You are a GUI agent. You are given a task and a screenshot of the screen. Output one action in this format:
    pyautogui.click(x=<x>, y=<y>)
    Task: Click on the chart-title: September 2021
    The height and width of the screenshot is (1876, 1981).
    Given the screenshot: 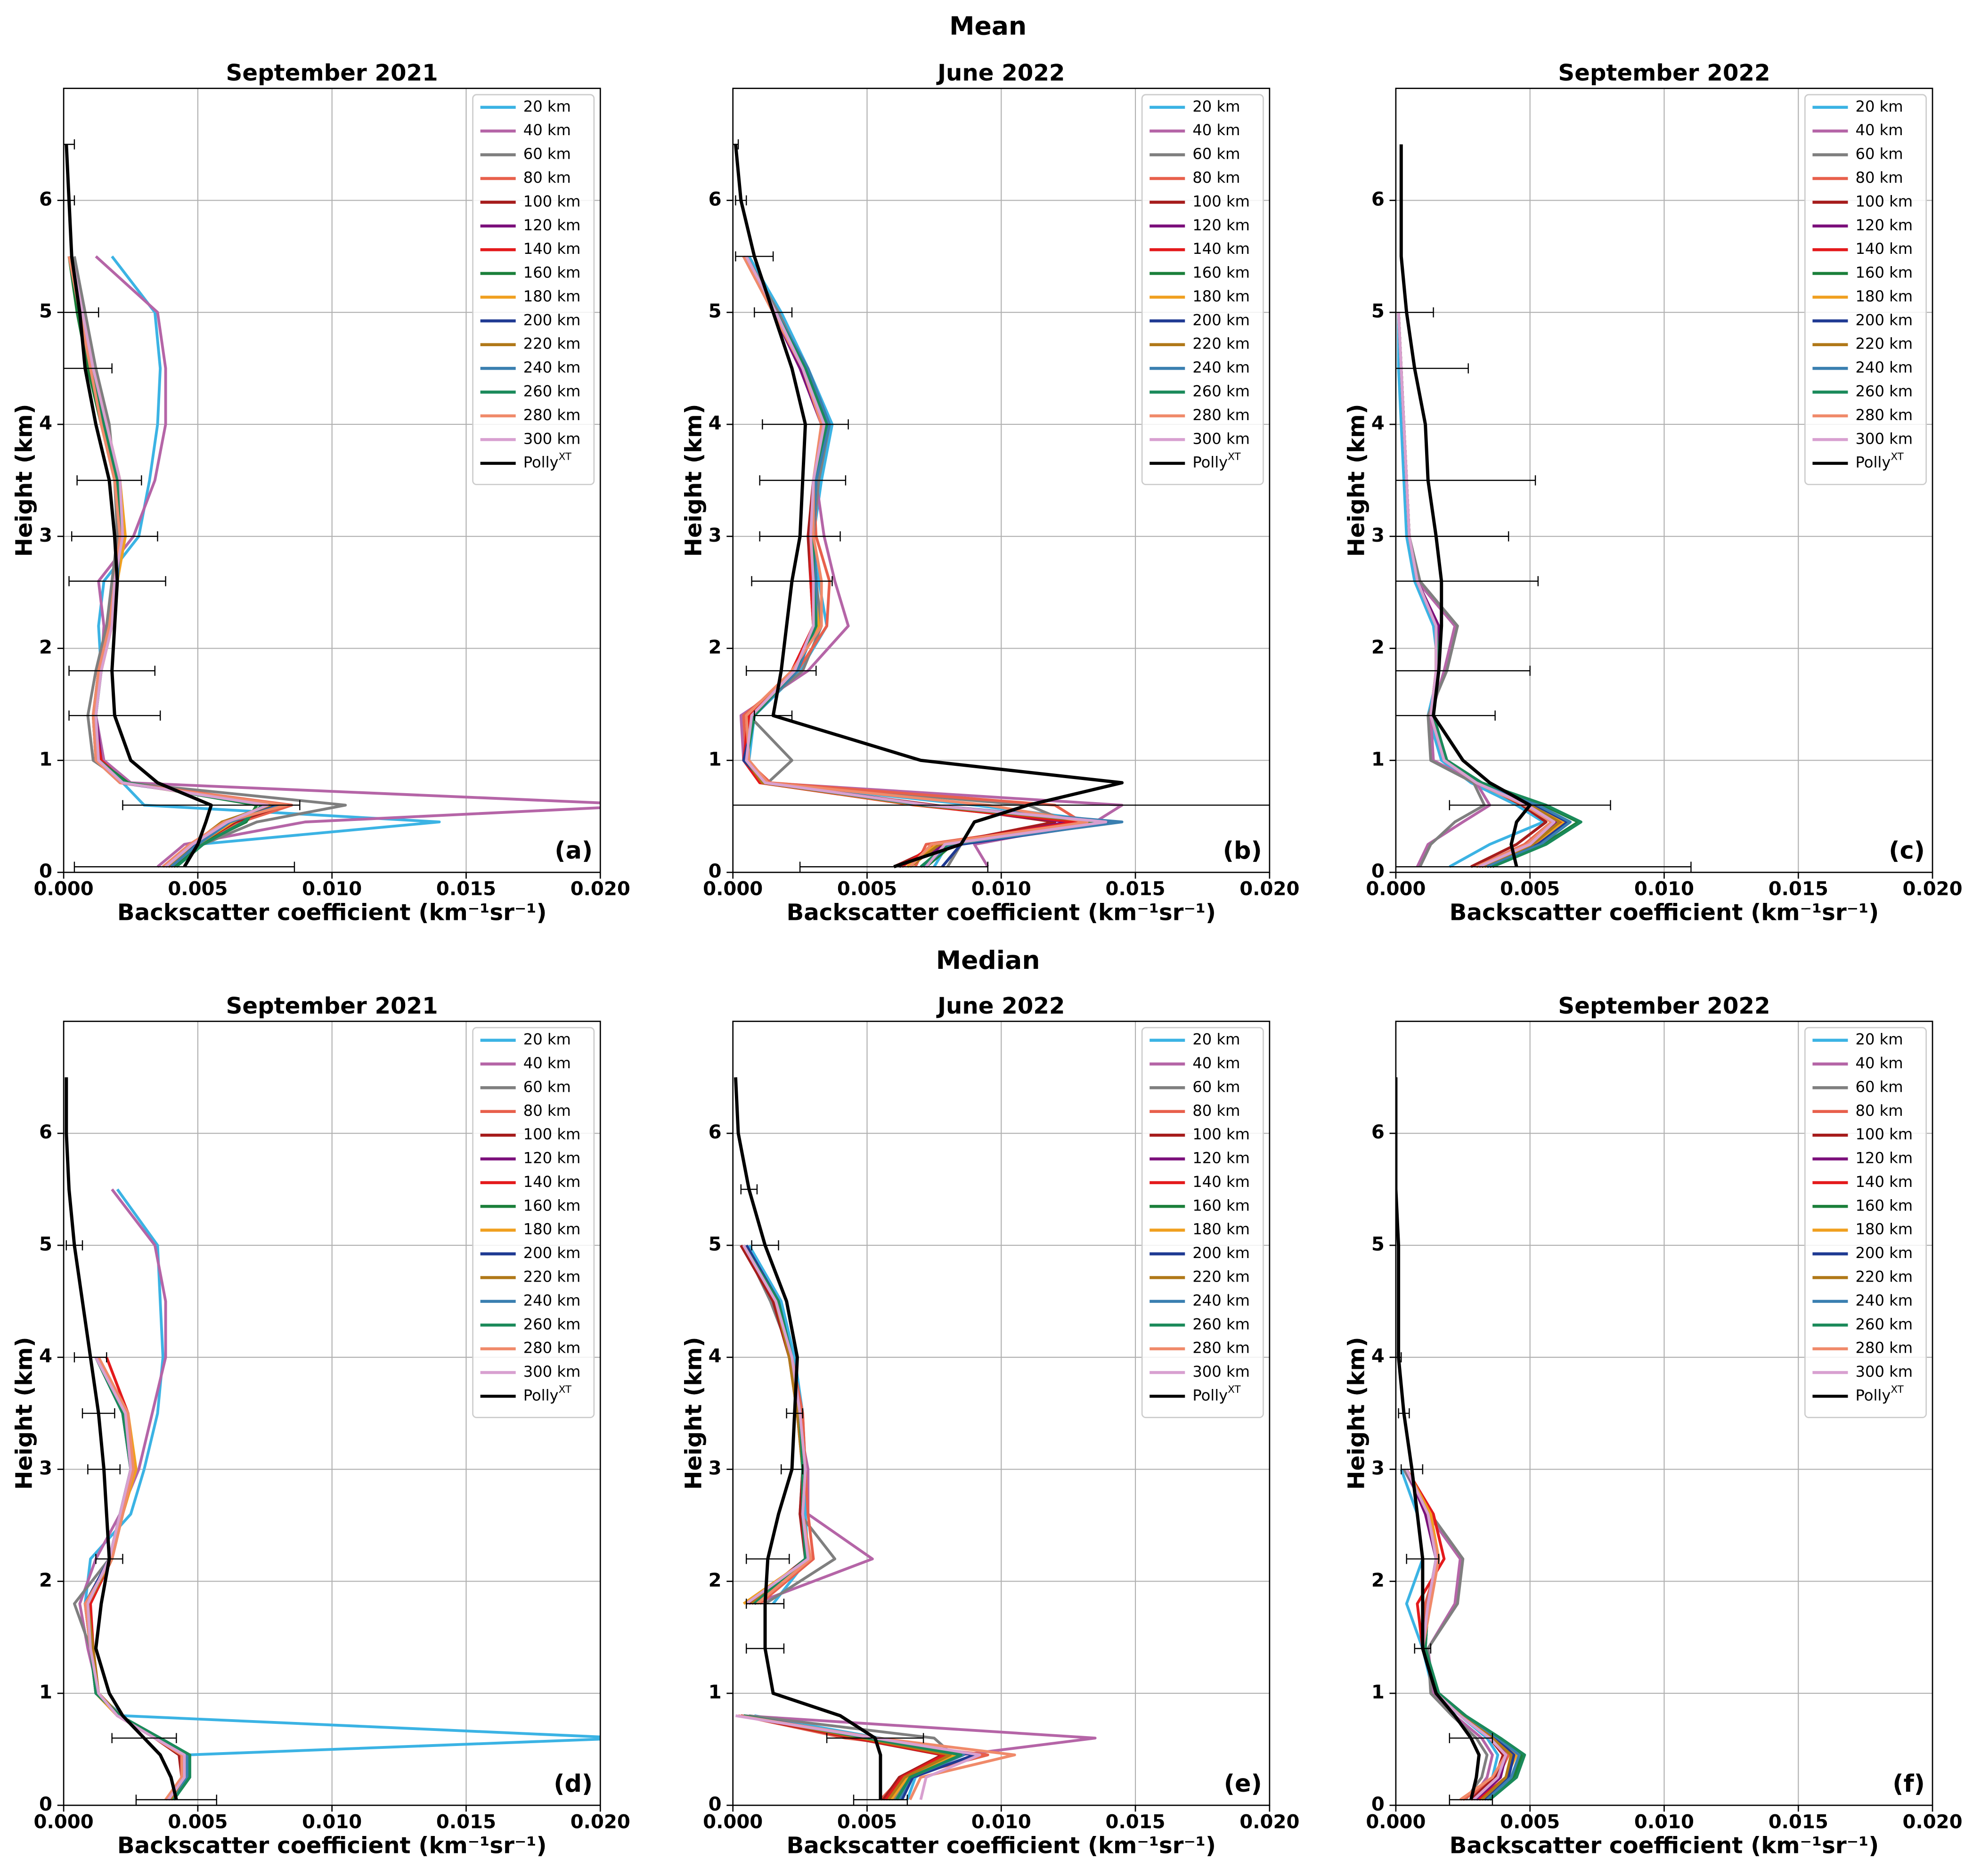 What is the action you would take?
    pyautogui.click(x=332, y=1006)
    